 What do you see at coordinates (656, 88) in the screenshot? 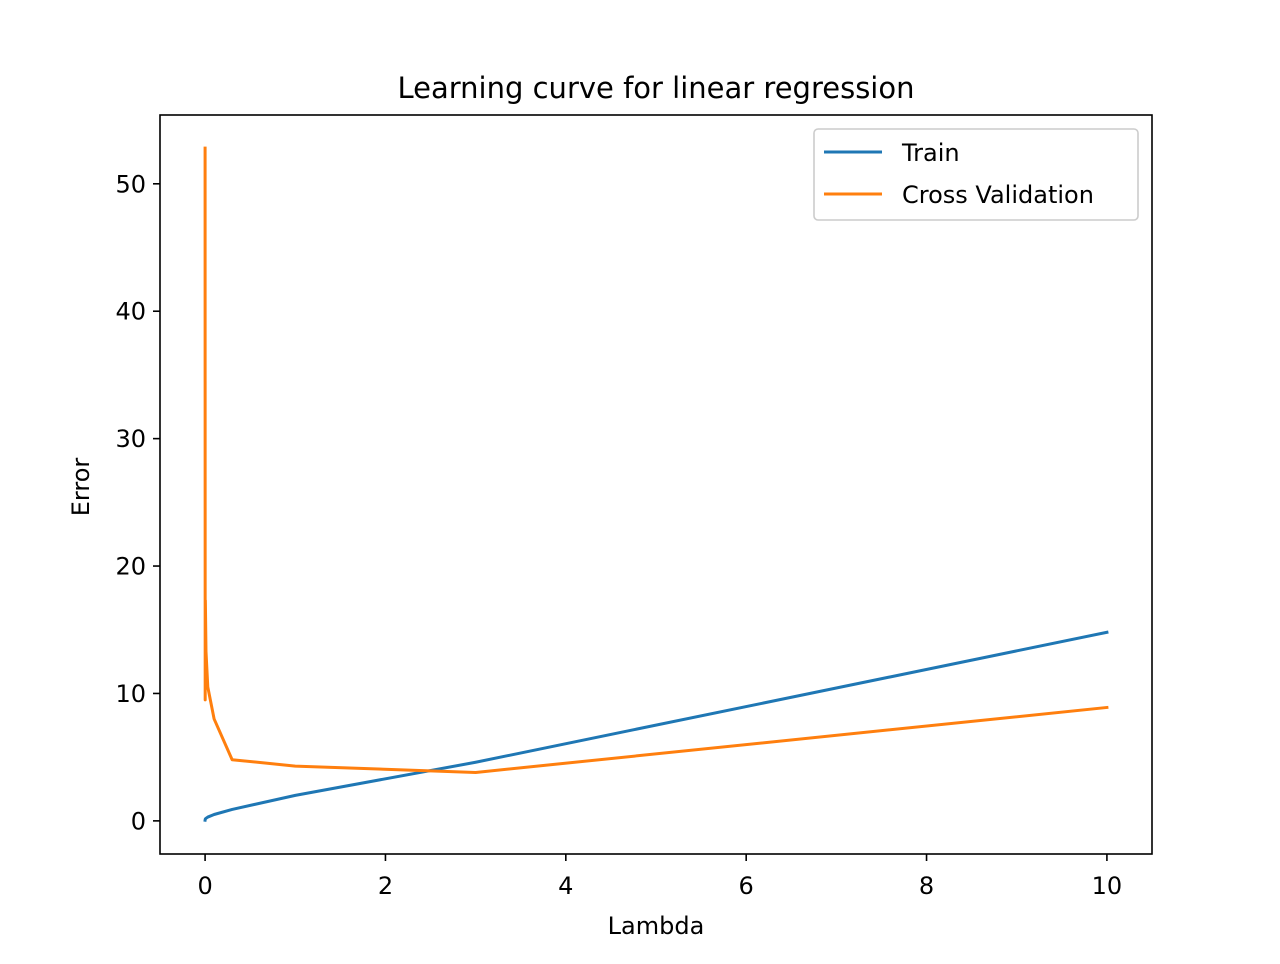
I see `chart-title: Learning curve for linear regression` at bounding box center [656, 88].